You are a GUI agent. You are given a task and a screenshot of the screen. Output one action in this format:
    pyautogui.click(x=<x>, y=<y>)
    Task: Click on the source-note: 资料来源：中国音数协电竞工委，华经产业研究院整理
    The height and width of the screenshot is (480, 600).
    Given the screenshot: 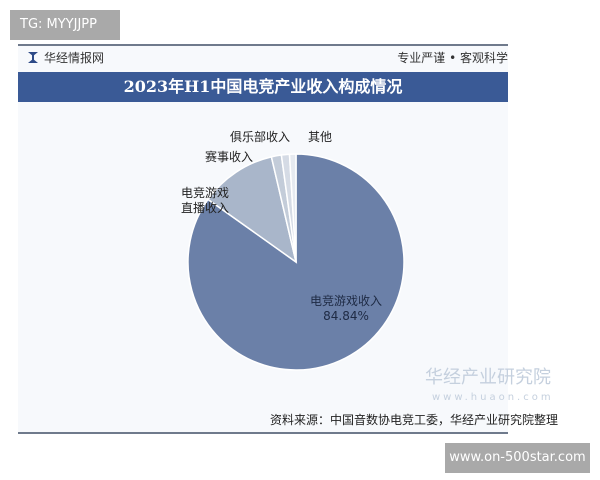 What is the action you would take?
    pyautogui.click(x=414, y=420)
    